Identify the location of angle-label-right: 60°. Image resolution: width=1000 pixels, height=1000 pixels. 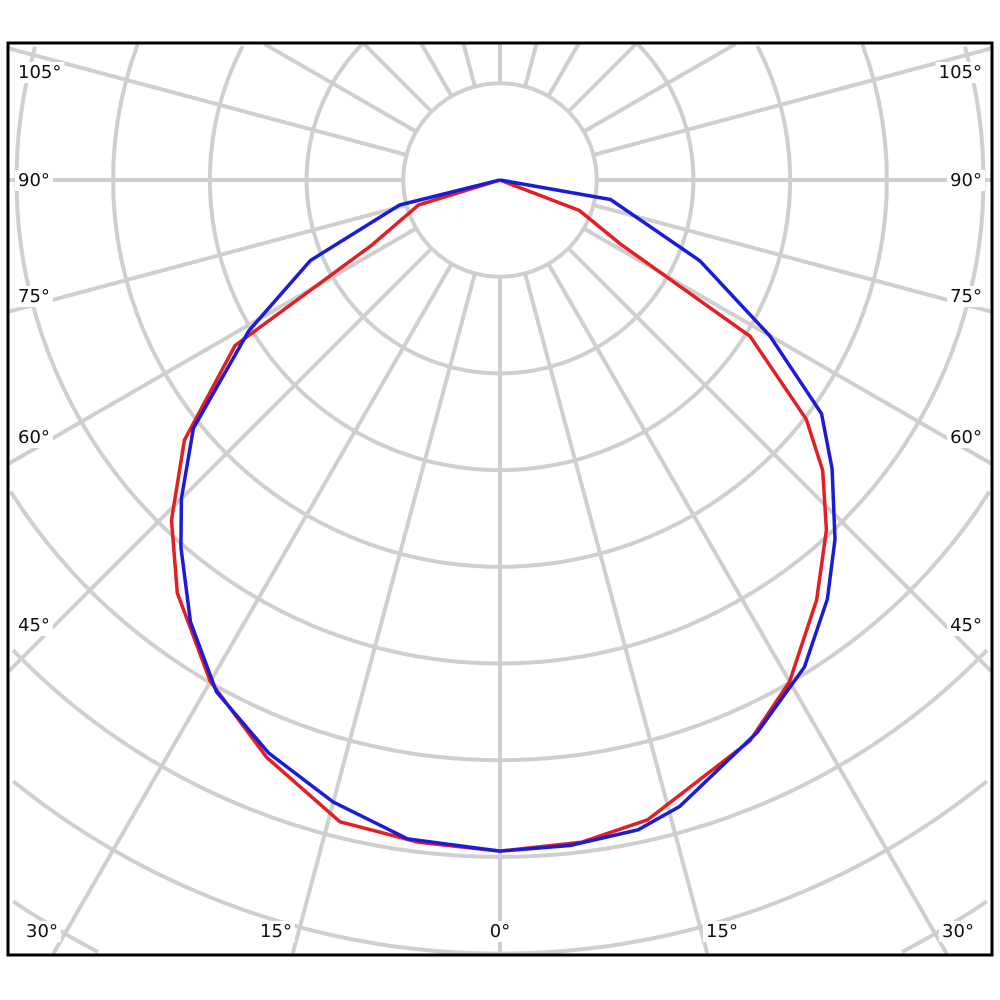
(966, 437).